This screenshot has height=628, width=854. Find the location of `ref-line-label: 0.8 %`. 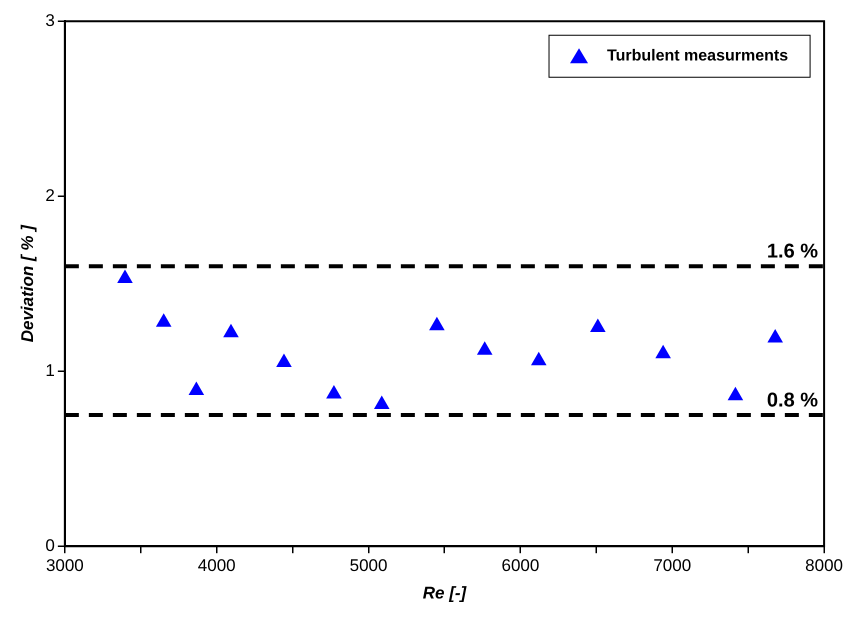

ref-line-label: 0.8 % is located at coordinates (792, 400).